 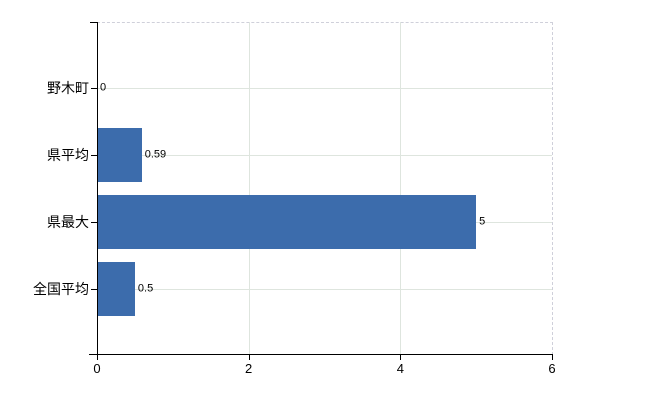 What do you see at coordinates (103, 87) in the screenshot?
I see `bar-value-label: 0` at bounding box center [103, 87].